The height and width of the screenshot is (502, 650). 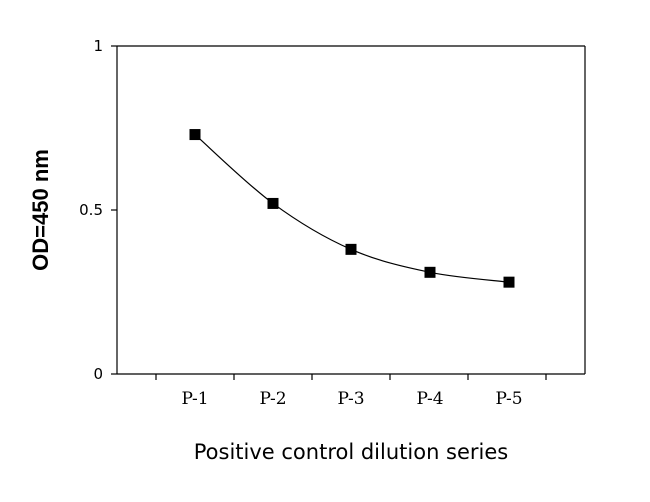 What do you see at coordinates (508, 399) in the screenshot?
I see `x-tick-label: P-5` at bounding box center [508, 399].